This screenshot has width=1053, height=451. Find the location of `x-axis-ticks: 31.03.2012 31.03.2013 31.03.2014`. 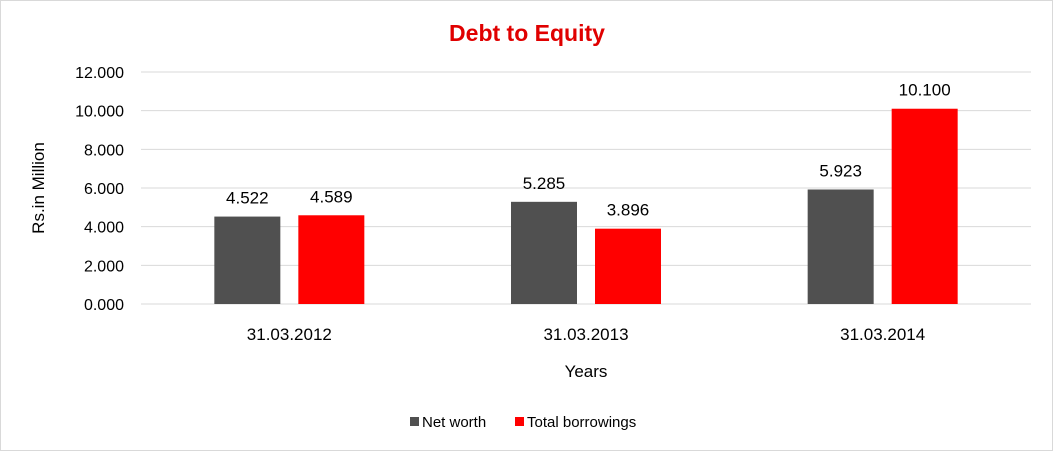

x-axis-ticks: 31.03.2012 31.03.2013 31.03.2014 is located at coordinates (586, 334).